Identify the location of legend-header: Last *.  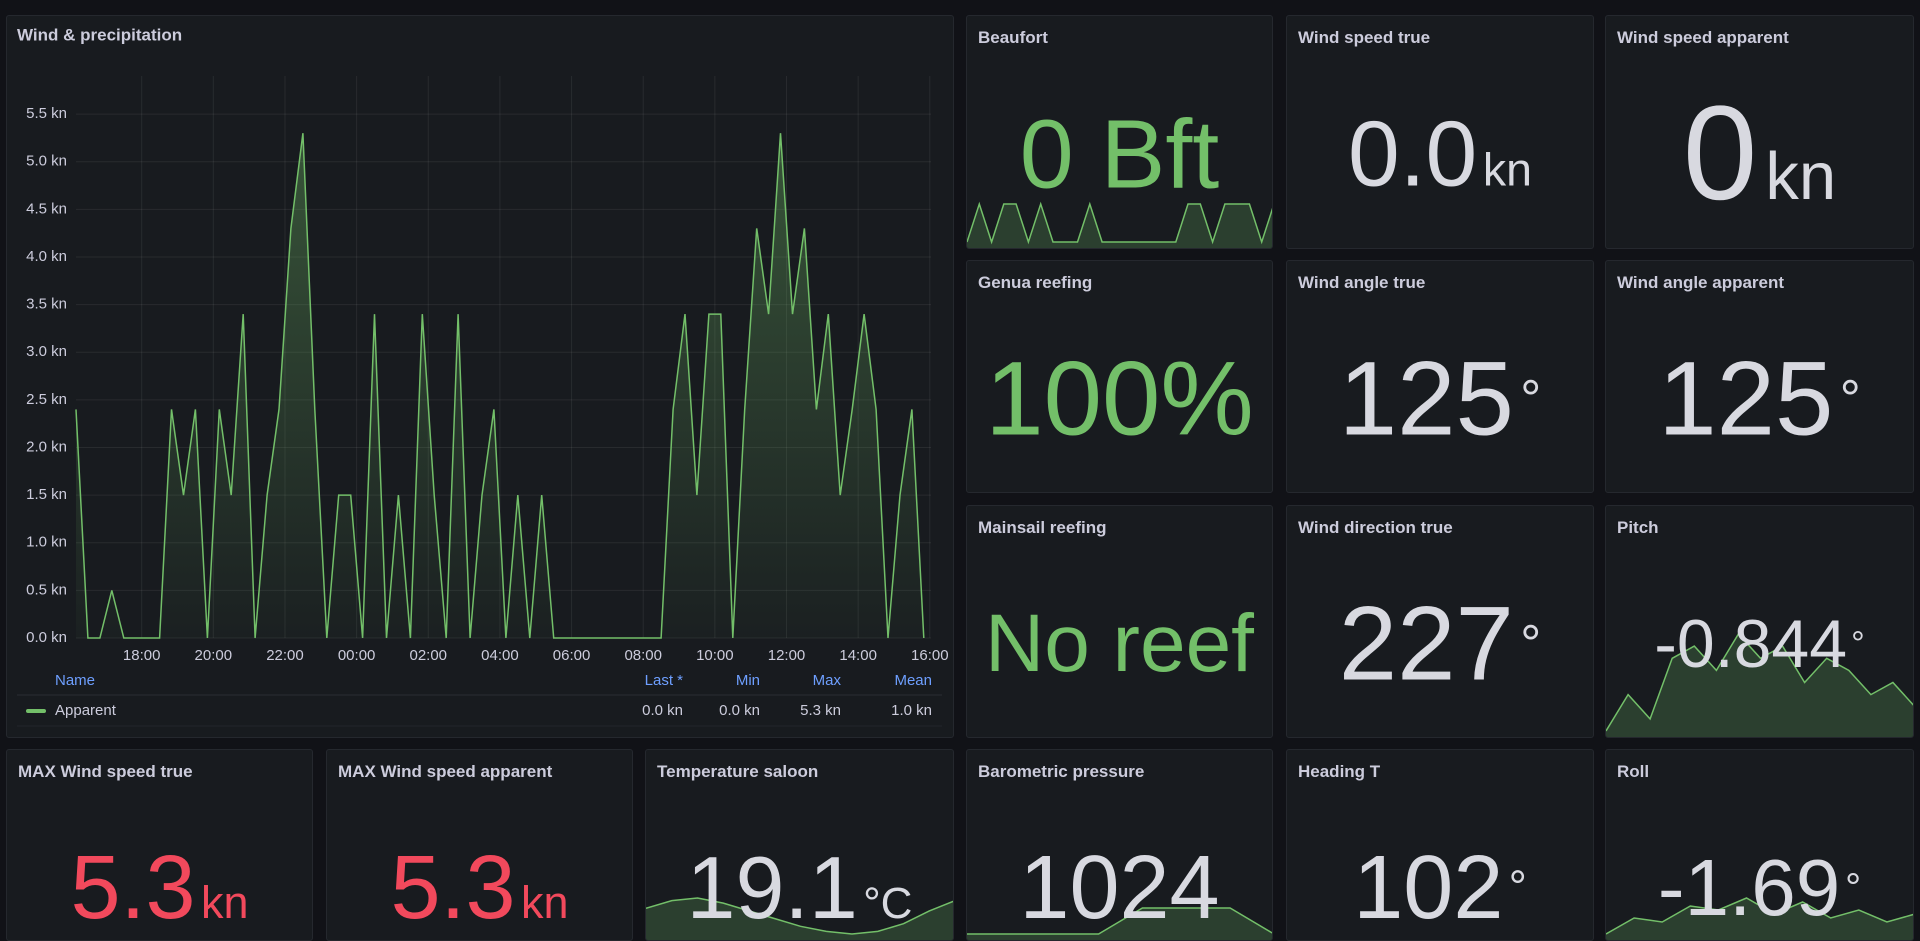
(664, 680).